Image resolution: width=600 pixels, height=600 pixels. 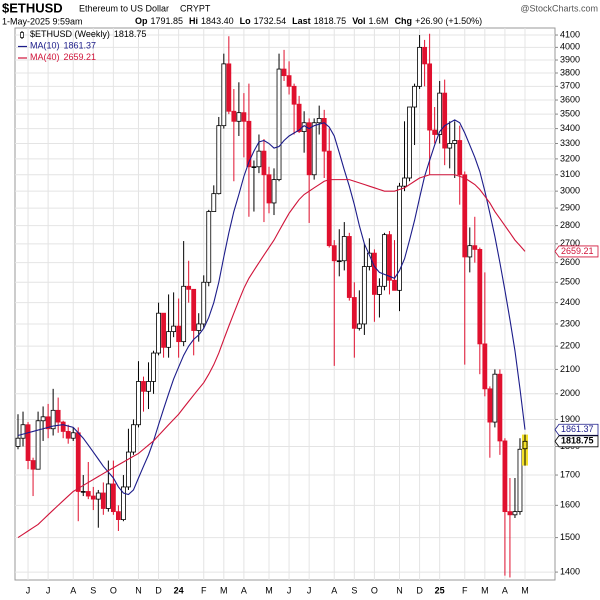 What do you see at coordinates (124, 8) in the screenshot?
I see `chart-subtitle: Ethereum to US Dollar` at bounding box center [124, 8].